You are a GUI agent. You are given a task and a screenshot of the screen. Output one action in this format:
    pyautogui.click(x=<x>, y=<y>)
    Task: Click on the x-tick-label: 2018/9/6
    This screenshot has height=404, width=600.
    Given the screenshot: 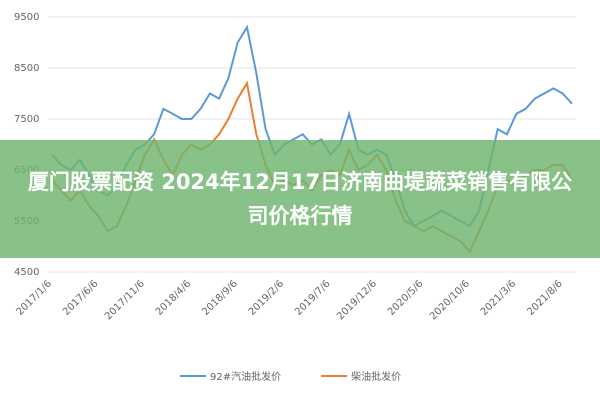 What is the action you would take?
    pyautogui.click(x=220, y=298)
    